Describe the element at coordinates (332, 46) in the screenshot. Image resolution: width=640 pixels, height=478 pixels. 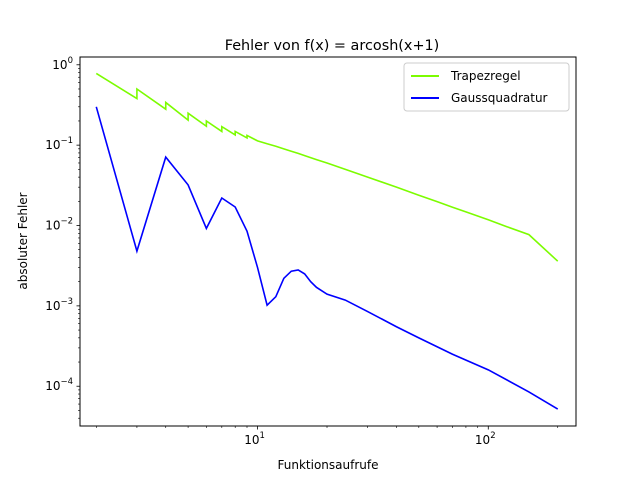
I see `chart-title: Fehler von f(x) = arcosh(x+1)` at that location.